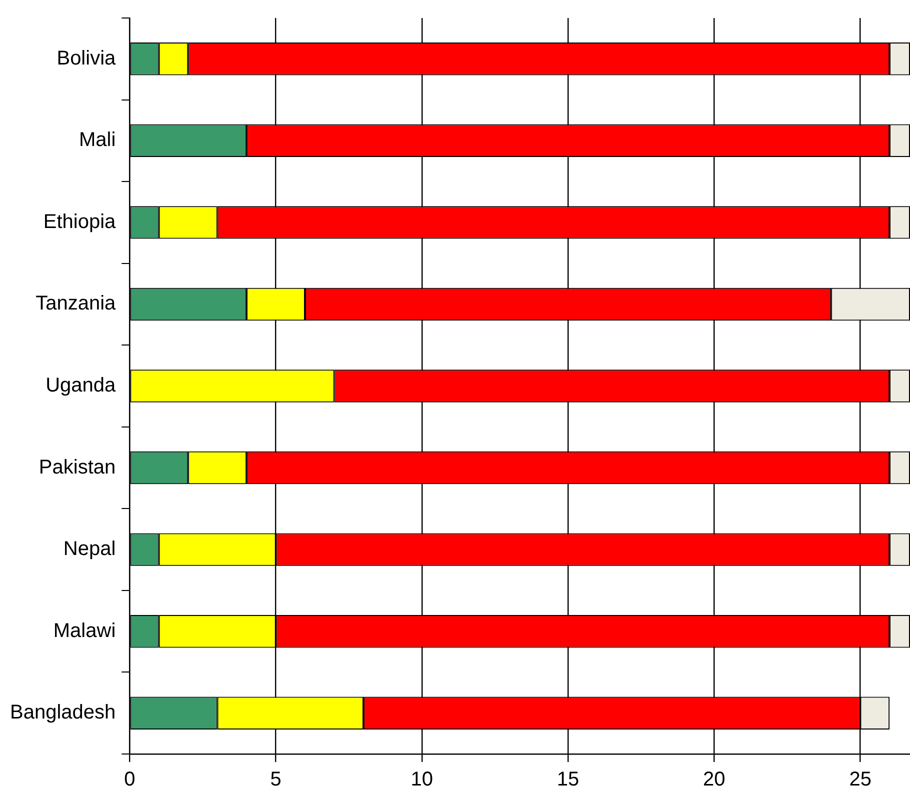  I want to click on x-tick-label: 10, so click(422, 779).